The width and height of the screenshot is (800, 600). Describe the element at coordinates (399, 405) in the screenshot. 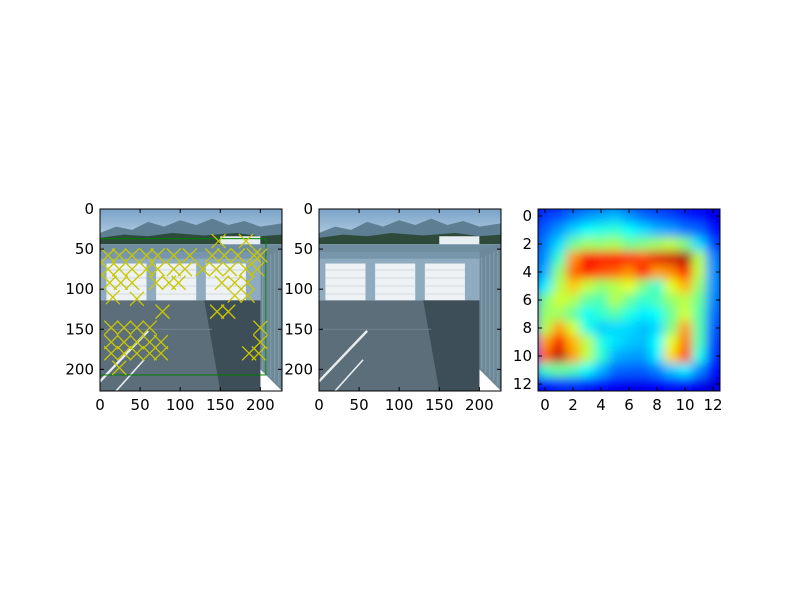

I see `panel-2-xtick-label: 100` at that location.